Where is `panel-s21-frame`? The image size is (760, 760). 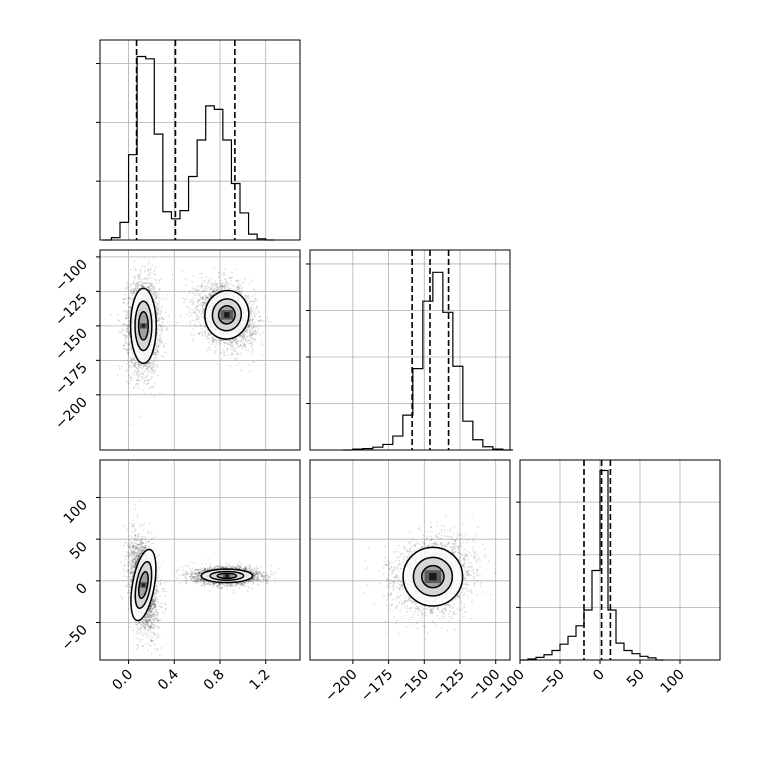
panel-s21-frame is located at coordinates (410, 560).